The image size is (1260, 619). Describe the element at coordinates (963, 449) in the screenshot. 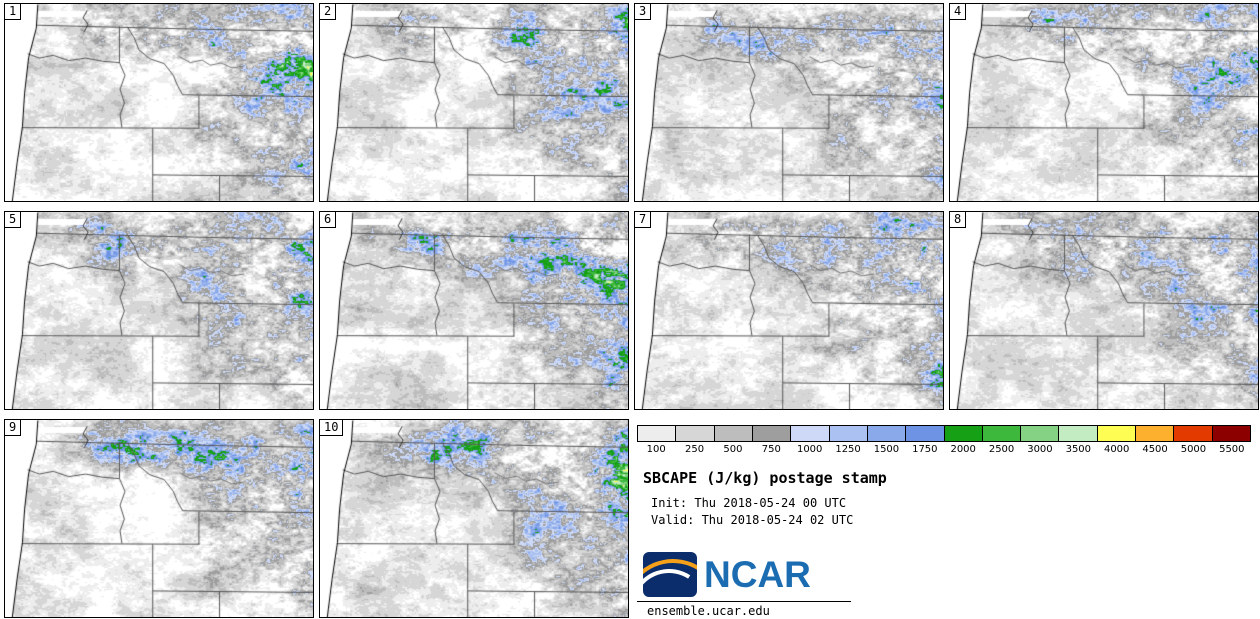

I see `colorbar-tick-label: 2000` at that location.